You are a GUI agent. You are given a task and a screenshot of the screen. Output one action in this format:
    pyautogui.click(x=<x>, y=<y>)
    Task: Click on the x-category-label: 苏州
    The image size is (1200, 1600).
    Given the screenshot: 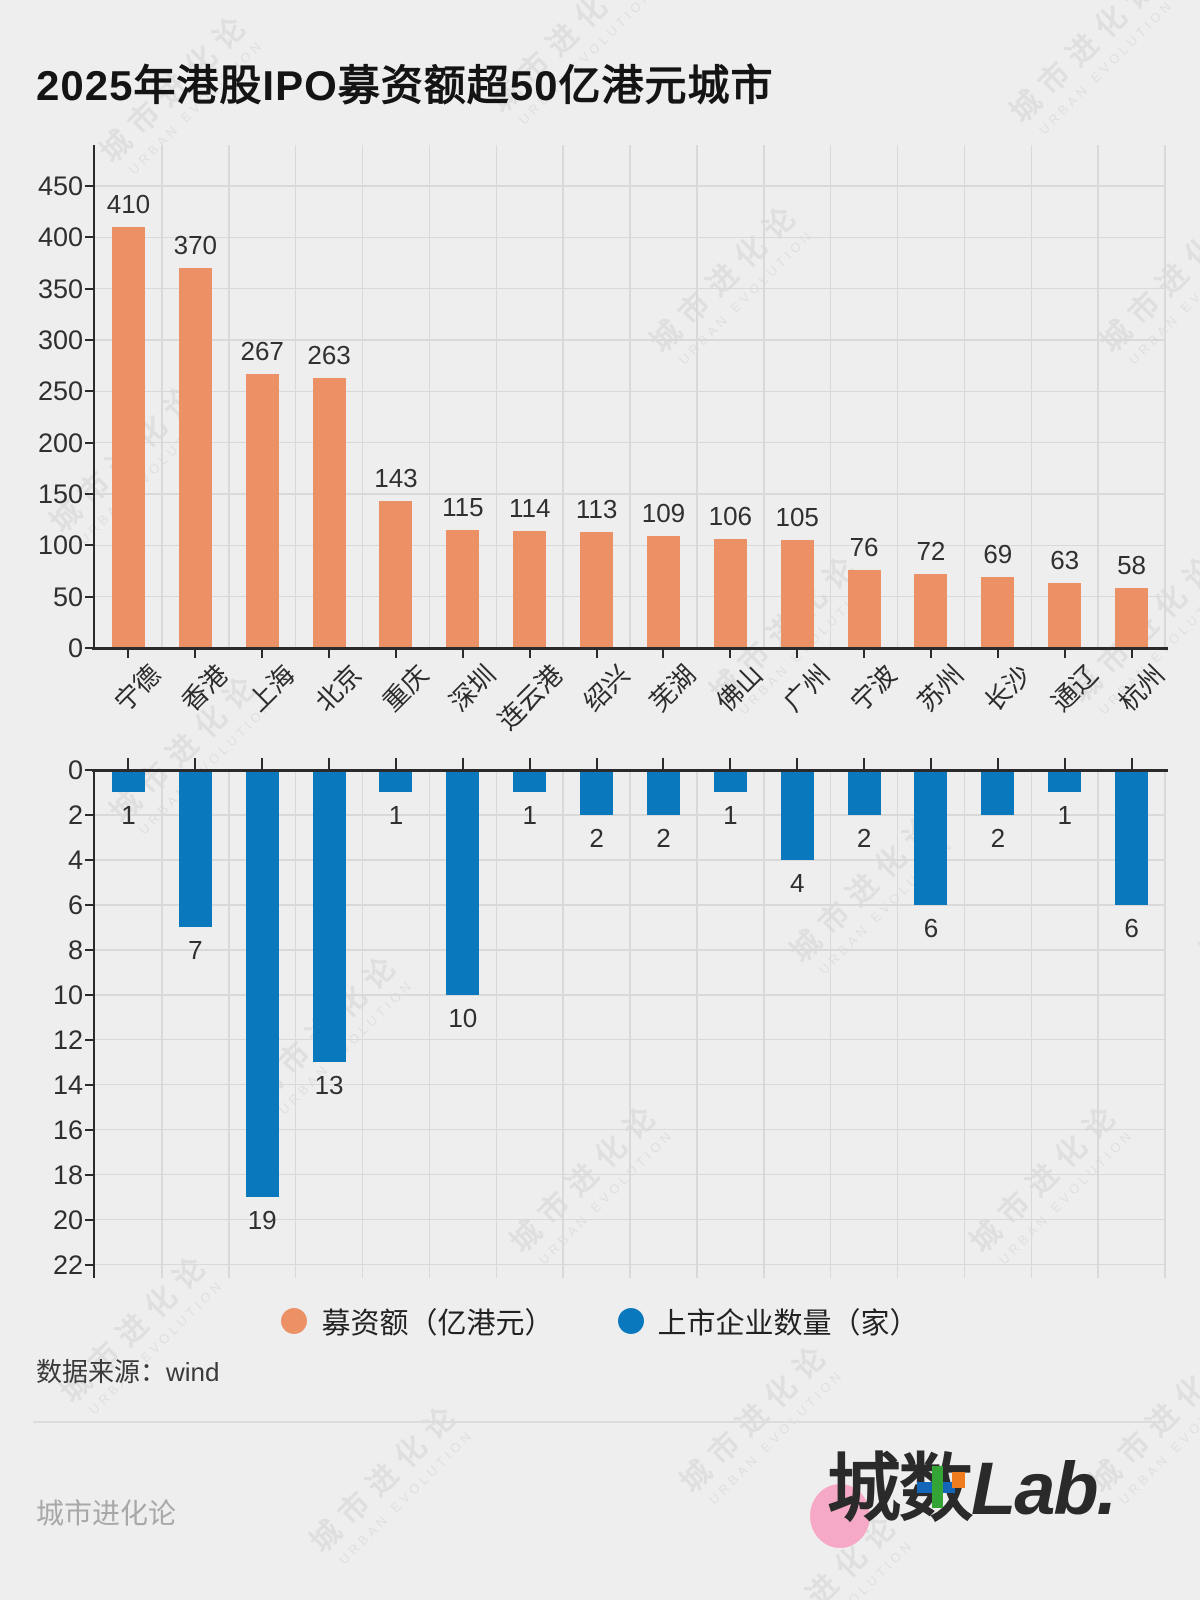 What is the action you would take?
    pyautogui.click(x=940, y=688)
    